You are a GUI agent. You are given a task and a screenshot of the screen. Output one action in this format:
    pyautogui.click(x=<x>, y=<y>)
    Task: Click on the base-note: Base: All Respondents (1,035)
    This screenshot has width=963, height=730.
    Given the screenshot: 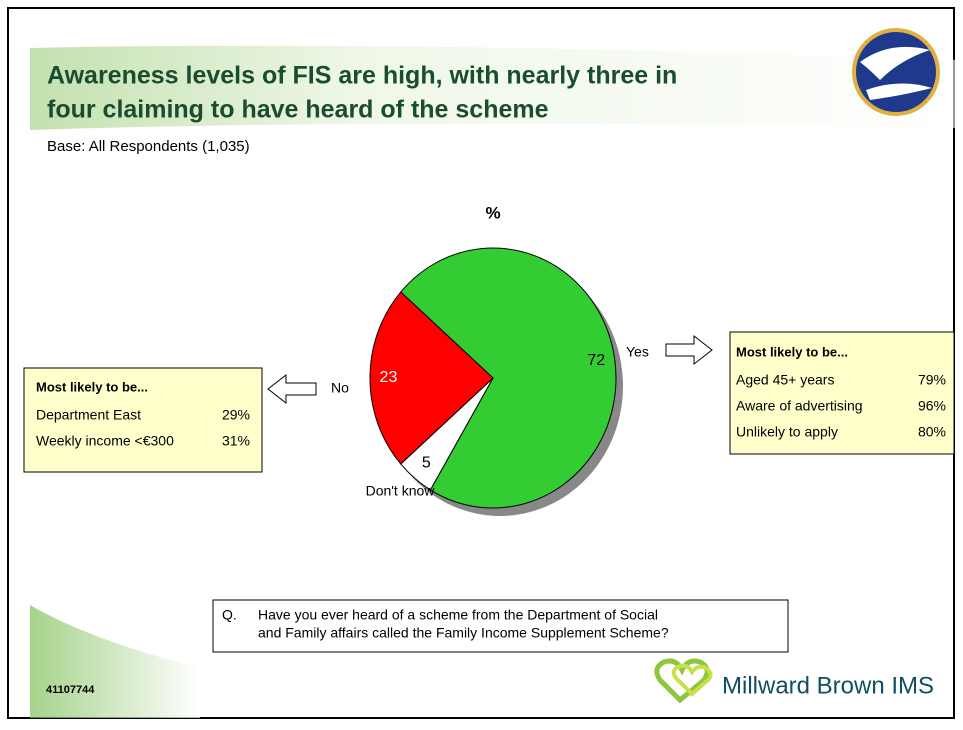 What is the action you would take?
    pyautogui.click(x=148, y=146)
    